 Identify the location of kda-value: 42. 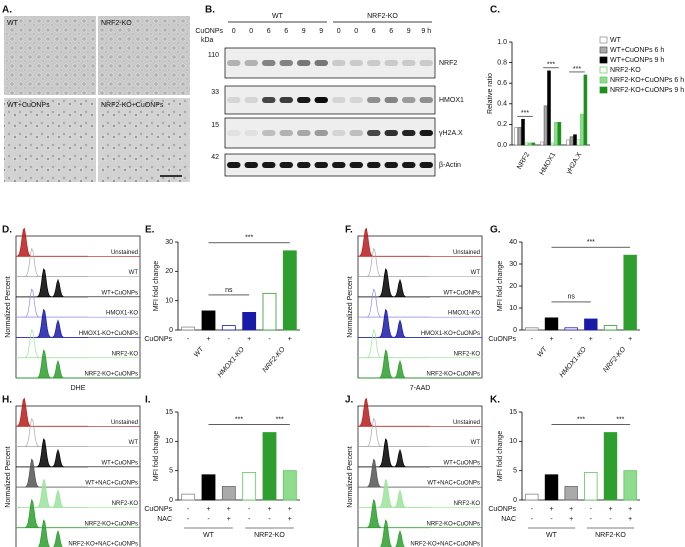
(215, 157).